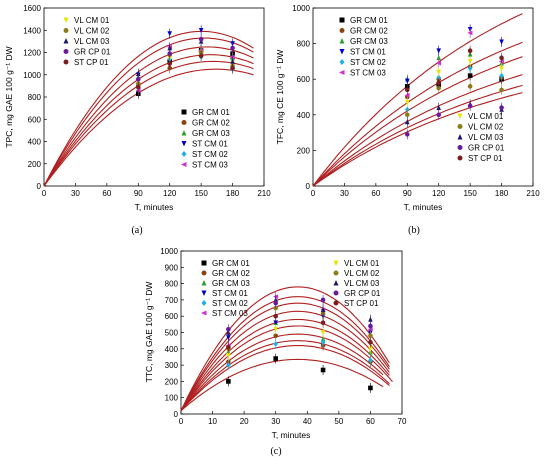 This screenshot has width=550, height=457. I want to click on panel-label-a: (a), so click(136, 230).